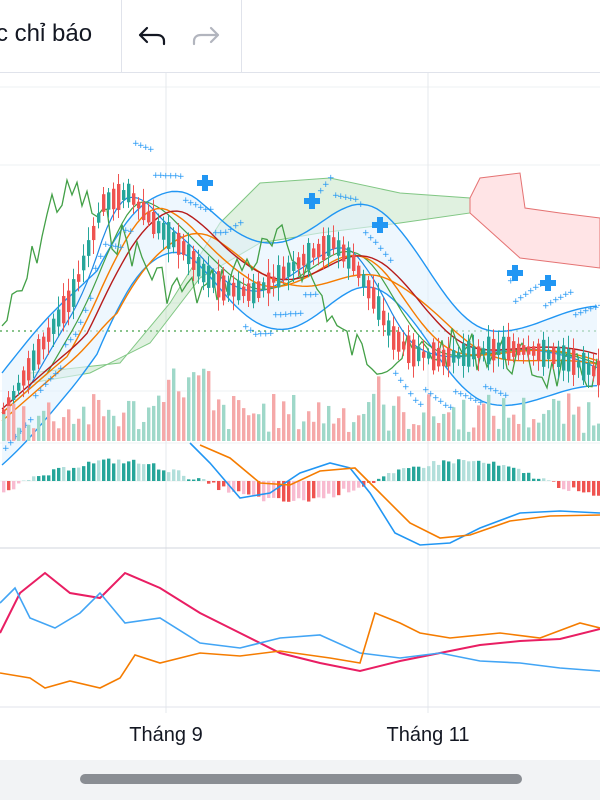 The width and height of the screenshot is (600, 800). What do you see at coordinates (300, 630) in the screenshot?
I see `oscillator-panel` at bounding box center [300, 630].